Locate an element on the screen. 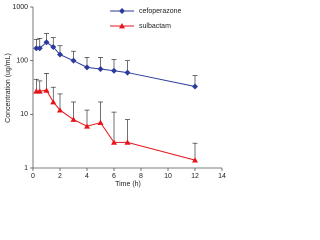  x-tick-label: 14 is located at coordinates (222, 176).